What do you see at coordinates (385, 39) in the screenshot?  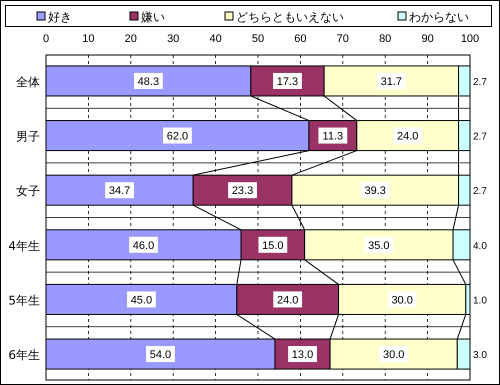 I see `x-tick-label: 80` at bounding box center [385, 39].